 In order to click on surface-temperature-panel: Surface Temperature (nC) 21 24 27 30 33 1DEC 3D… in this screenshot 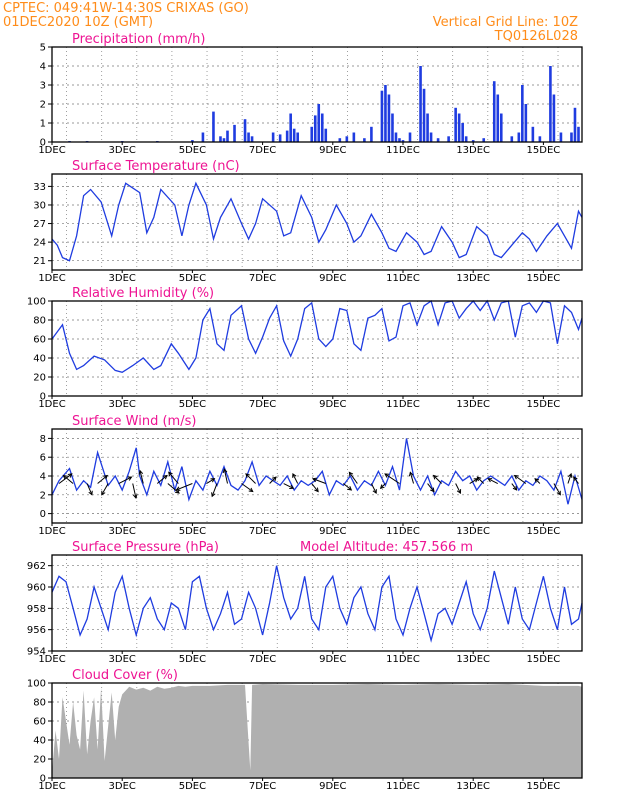, I will do `click(308, 221)`.